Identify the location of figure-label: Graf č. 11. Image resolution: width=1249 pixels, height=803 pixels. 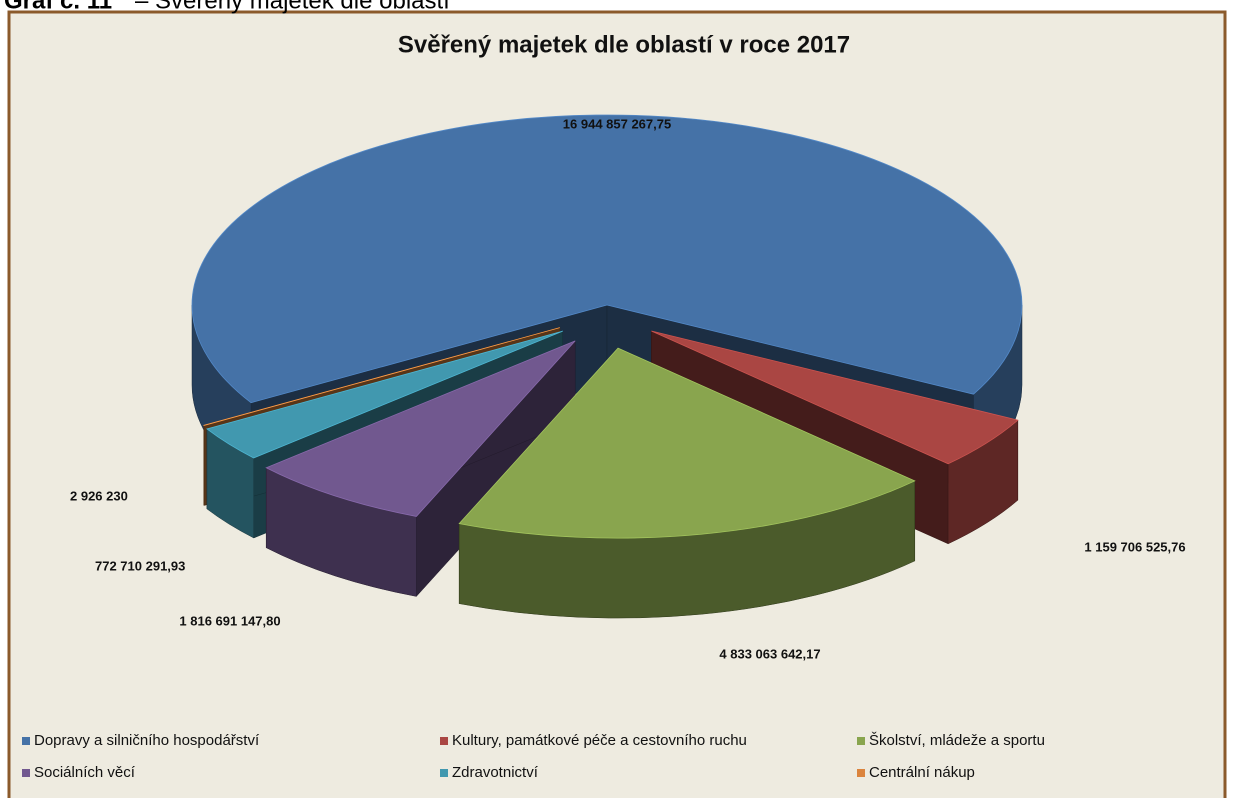
(58, 7).